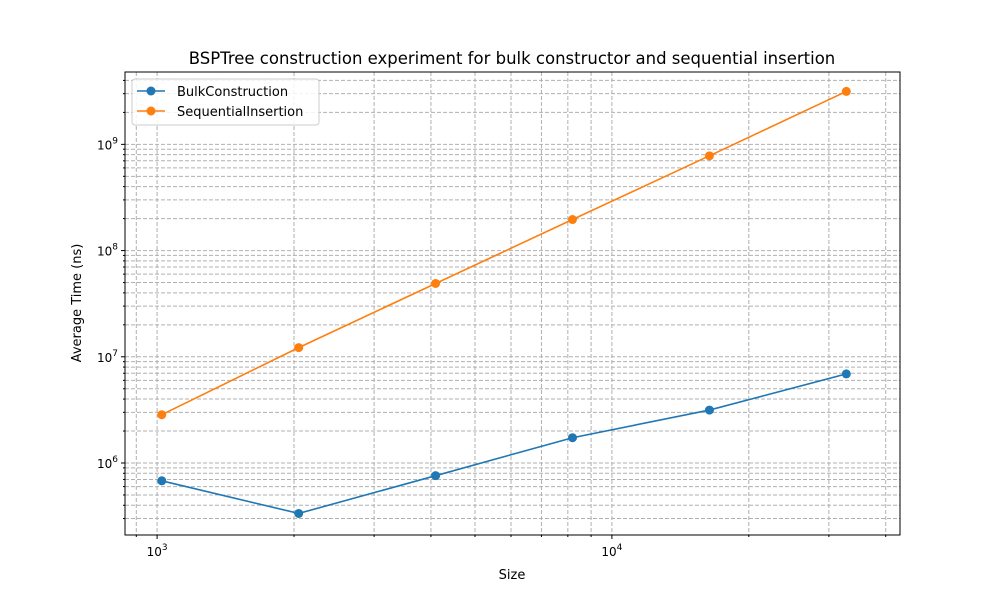  I want to click on y-tick-label: 10⁸, so click(107, 251).